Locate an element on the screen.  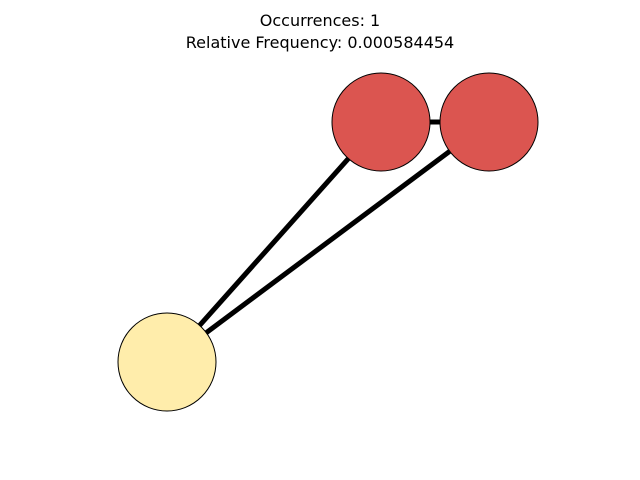
node-n3 is located at coordinates (167, 362).